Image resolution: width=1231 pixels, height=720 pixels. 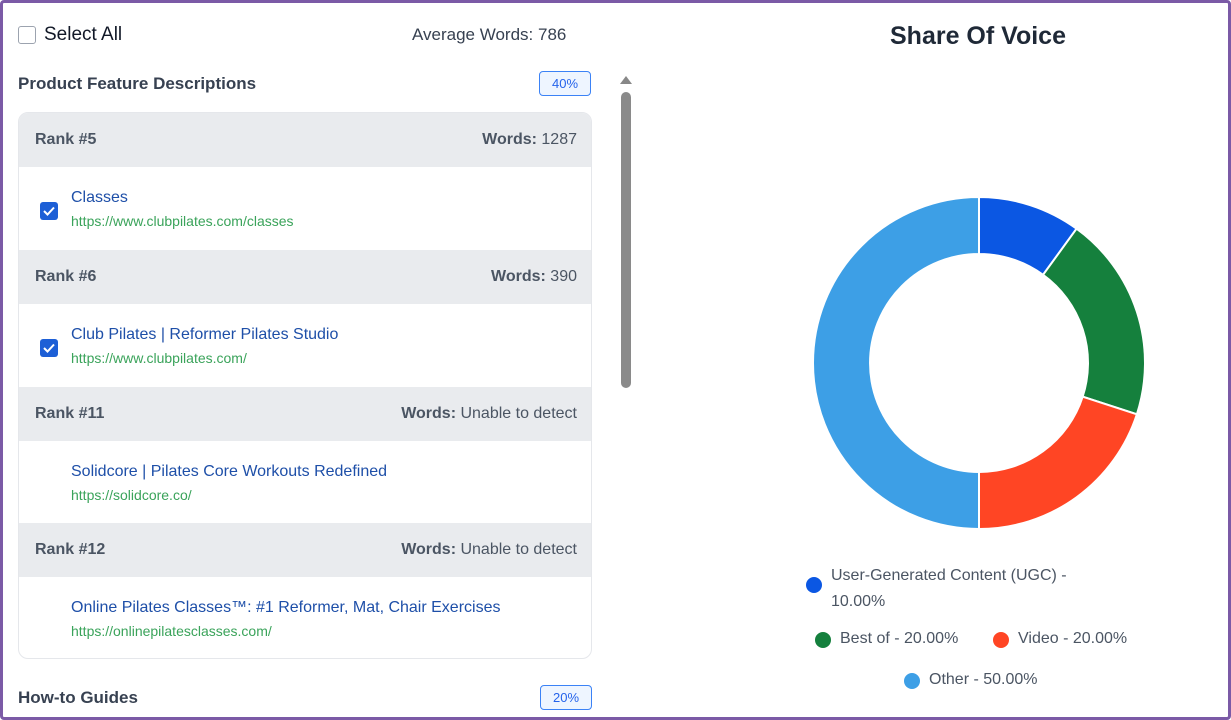 I want to click on rank-label: Rank #11, so click(x=70, y=413).